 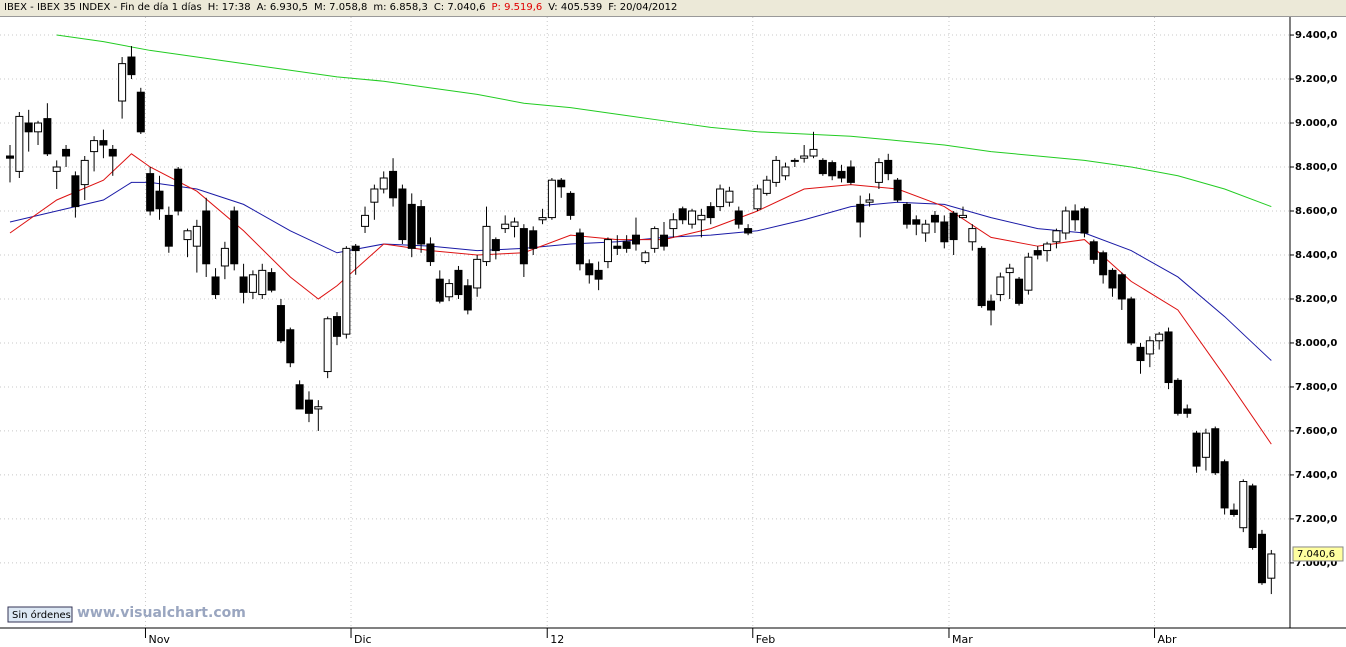 What do you see at coordinates (765, 639) in the screenshot?
I see `x-tick-label: Feb` at bounding box center [765, 639].